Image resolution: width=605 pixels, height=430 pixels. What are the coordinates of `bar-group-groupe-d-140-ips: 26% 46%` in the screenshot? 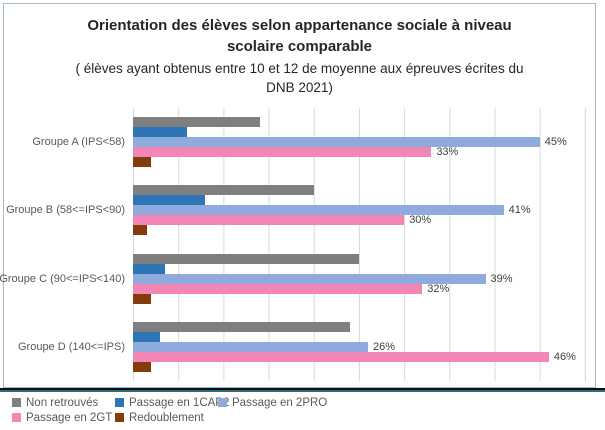 It's located at (359, 347).